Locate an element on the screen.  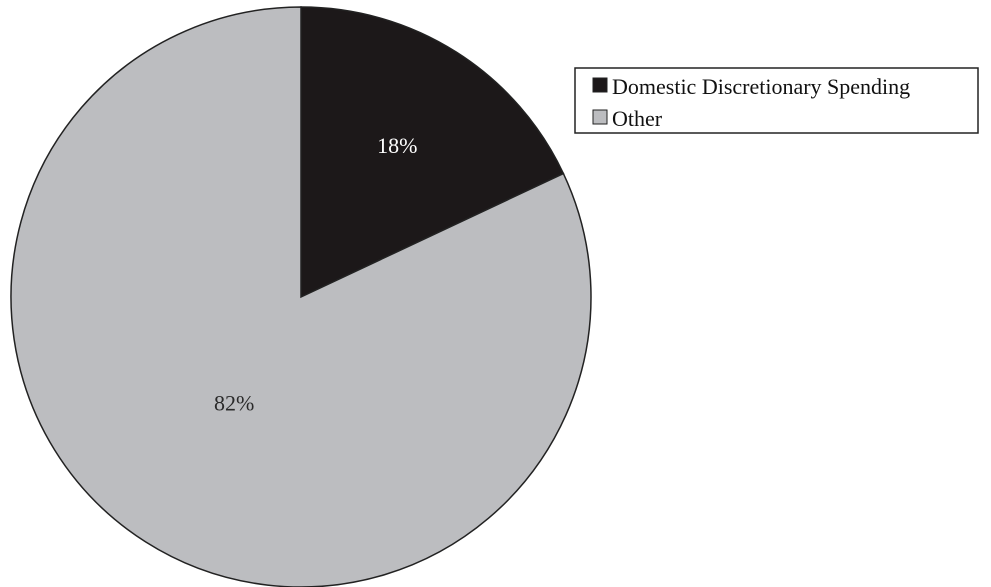
legend-swatch-domestic-discretionary-spending is located at coordinates (600, 85).